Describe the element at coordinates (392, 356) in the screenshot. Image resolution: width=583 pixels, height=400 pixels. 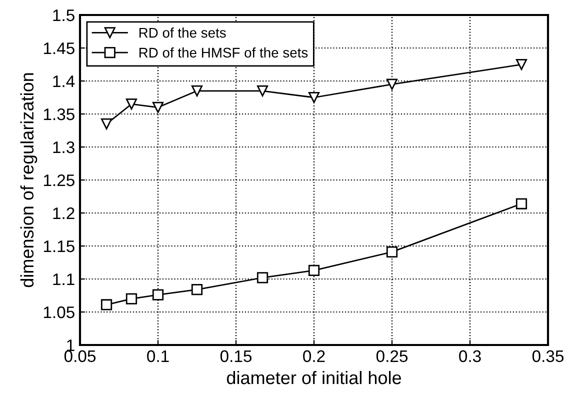
I see `x-tick-label: 0.25` at that location.